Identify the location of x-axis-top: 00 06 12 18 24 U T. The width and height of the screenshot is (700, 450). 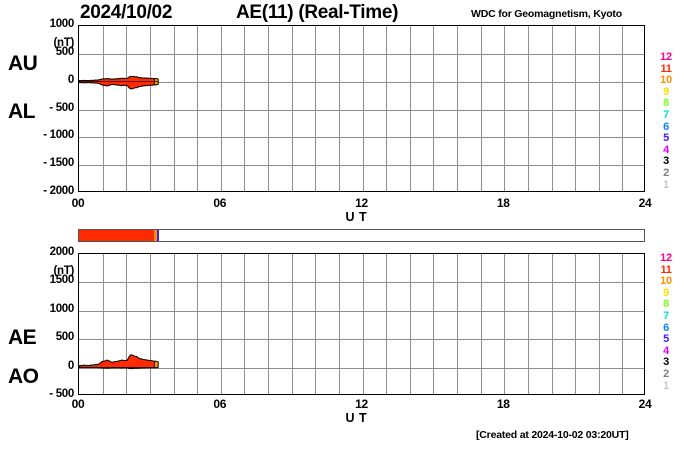
(350, 211).